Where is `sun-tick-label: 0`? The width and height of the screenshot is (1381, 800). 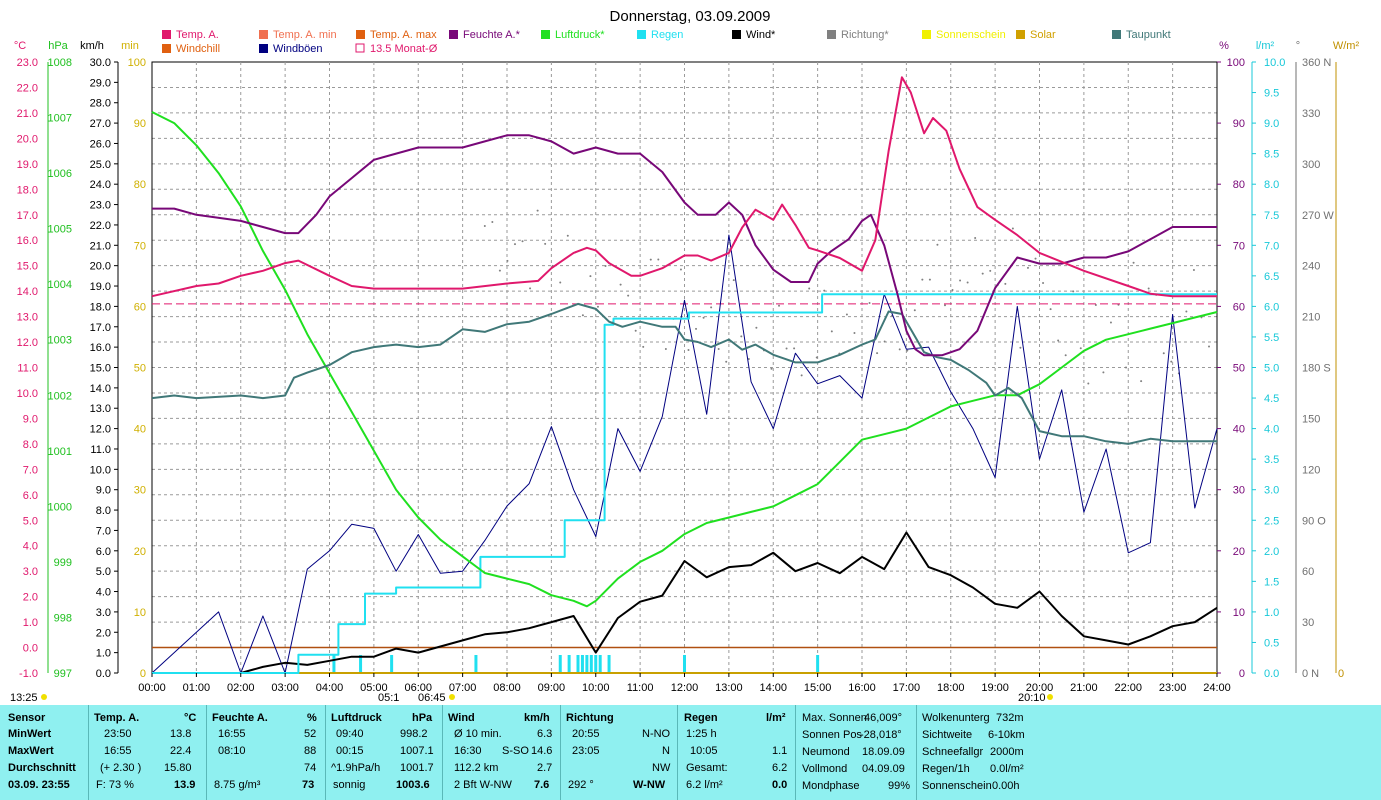 sun-tick-label: 0 is located at coordinates (143, 674).